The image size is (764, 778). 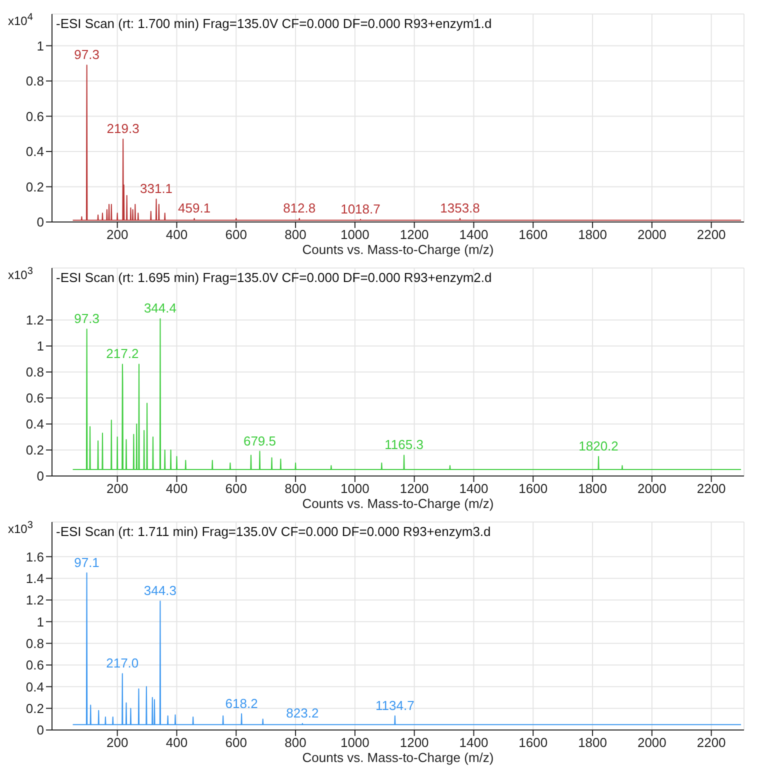 I want to click on chart-title: -ESI Scan (rt: 1.711 min) Frag=135.0V CF=0.000 DF=0.000 R93+enzym3.d, so click(x=273, y=531).